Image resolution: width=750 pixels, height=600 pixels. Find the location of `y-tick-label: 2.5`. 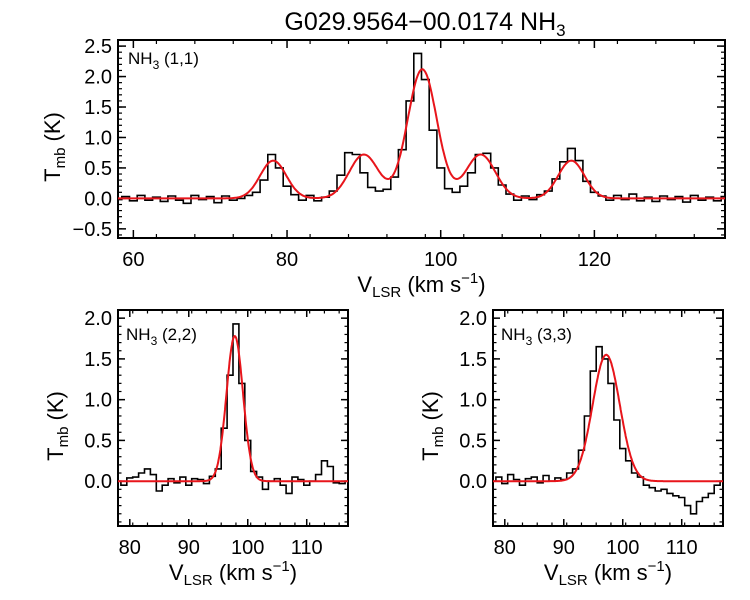

y-tick-label: 2.5 is located at coordinates (98, 47).